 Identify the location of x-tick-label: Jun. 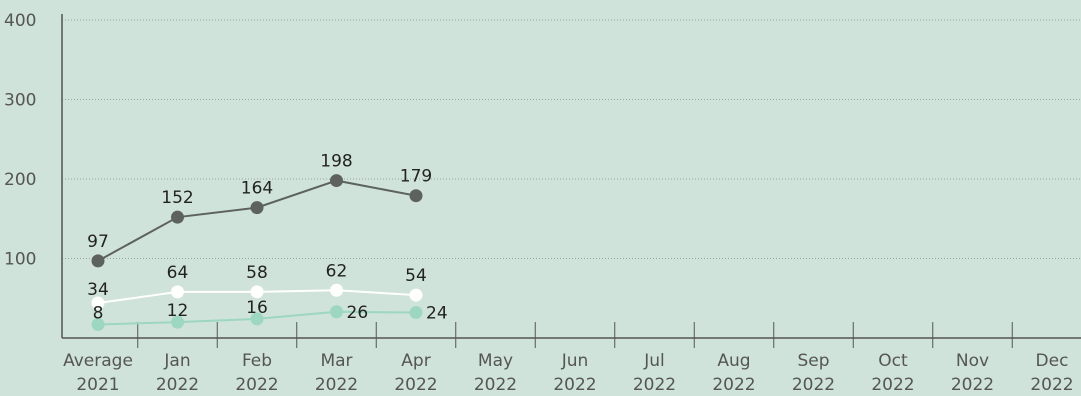
(575, 361).